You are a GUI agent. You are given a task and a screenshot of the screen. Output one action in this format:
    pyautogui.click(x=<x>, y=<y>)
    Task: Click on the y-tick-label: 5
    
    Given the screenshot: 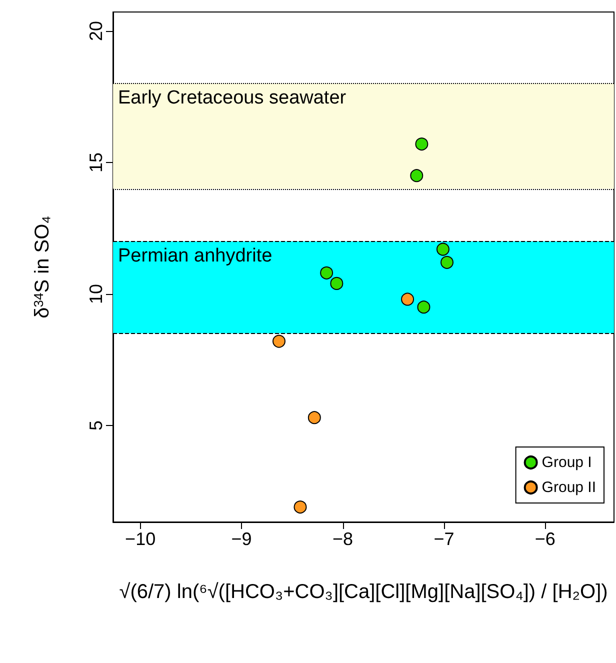 What is the action you would take?
    pyautogui.click(x=96, y=425)
    